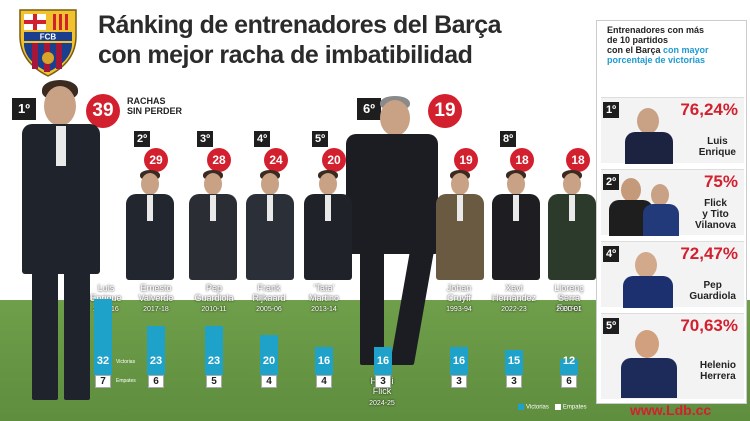 This screenshot has width=750, height=421. Describe the element at coordinates (156, 160) in the screenshot. I see `streak-badge-2: 29` at that location.